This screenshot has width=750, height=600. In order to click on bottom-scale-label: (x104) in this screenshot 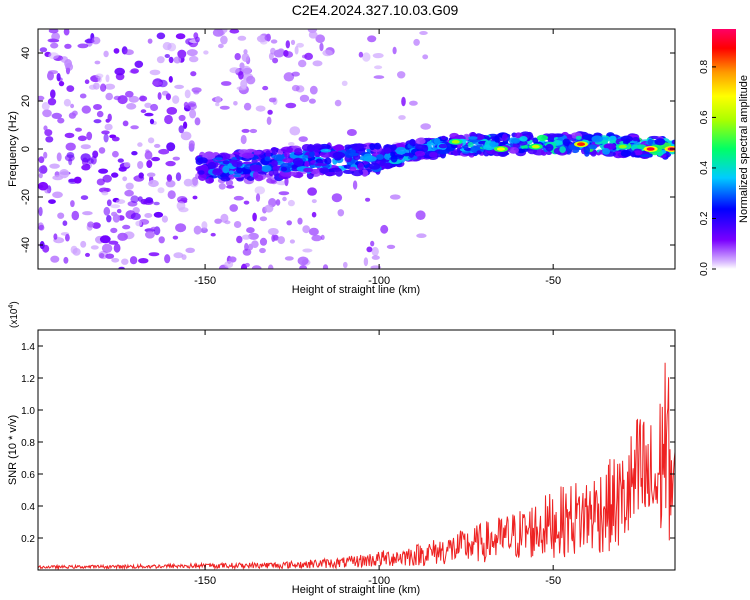, I will do `click(14, 314)`.